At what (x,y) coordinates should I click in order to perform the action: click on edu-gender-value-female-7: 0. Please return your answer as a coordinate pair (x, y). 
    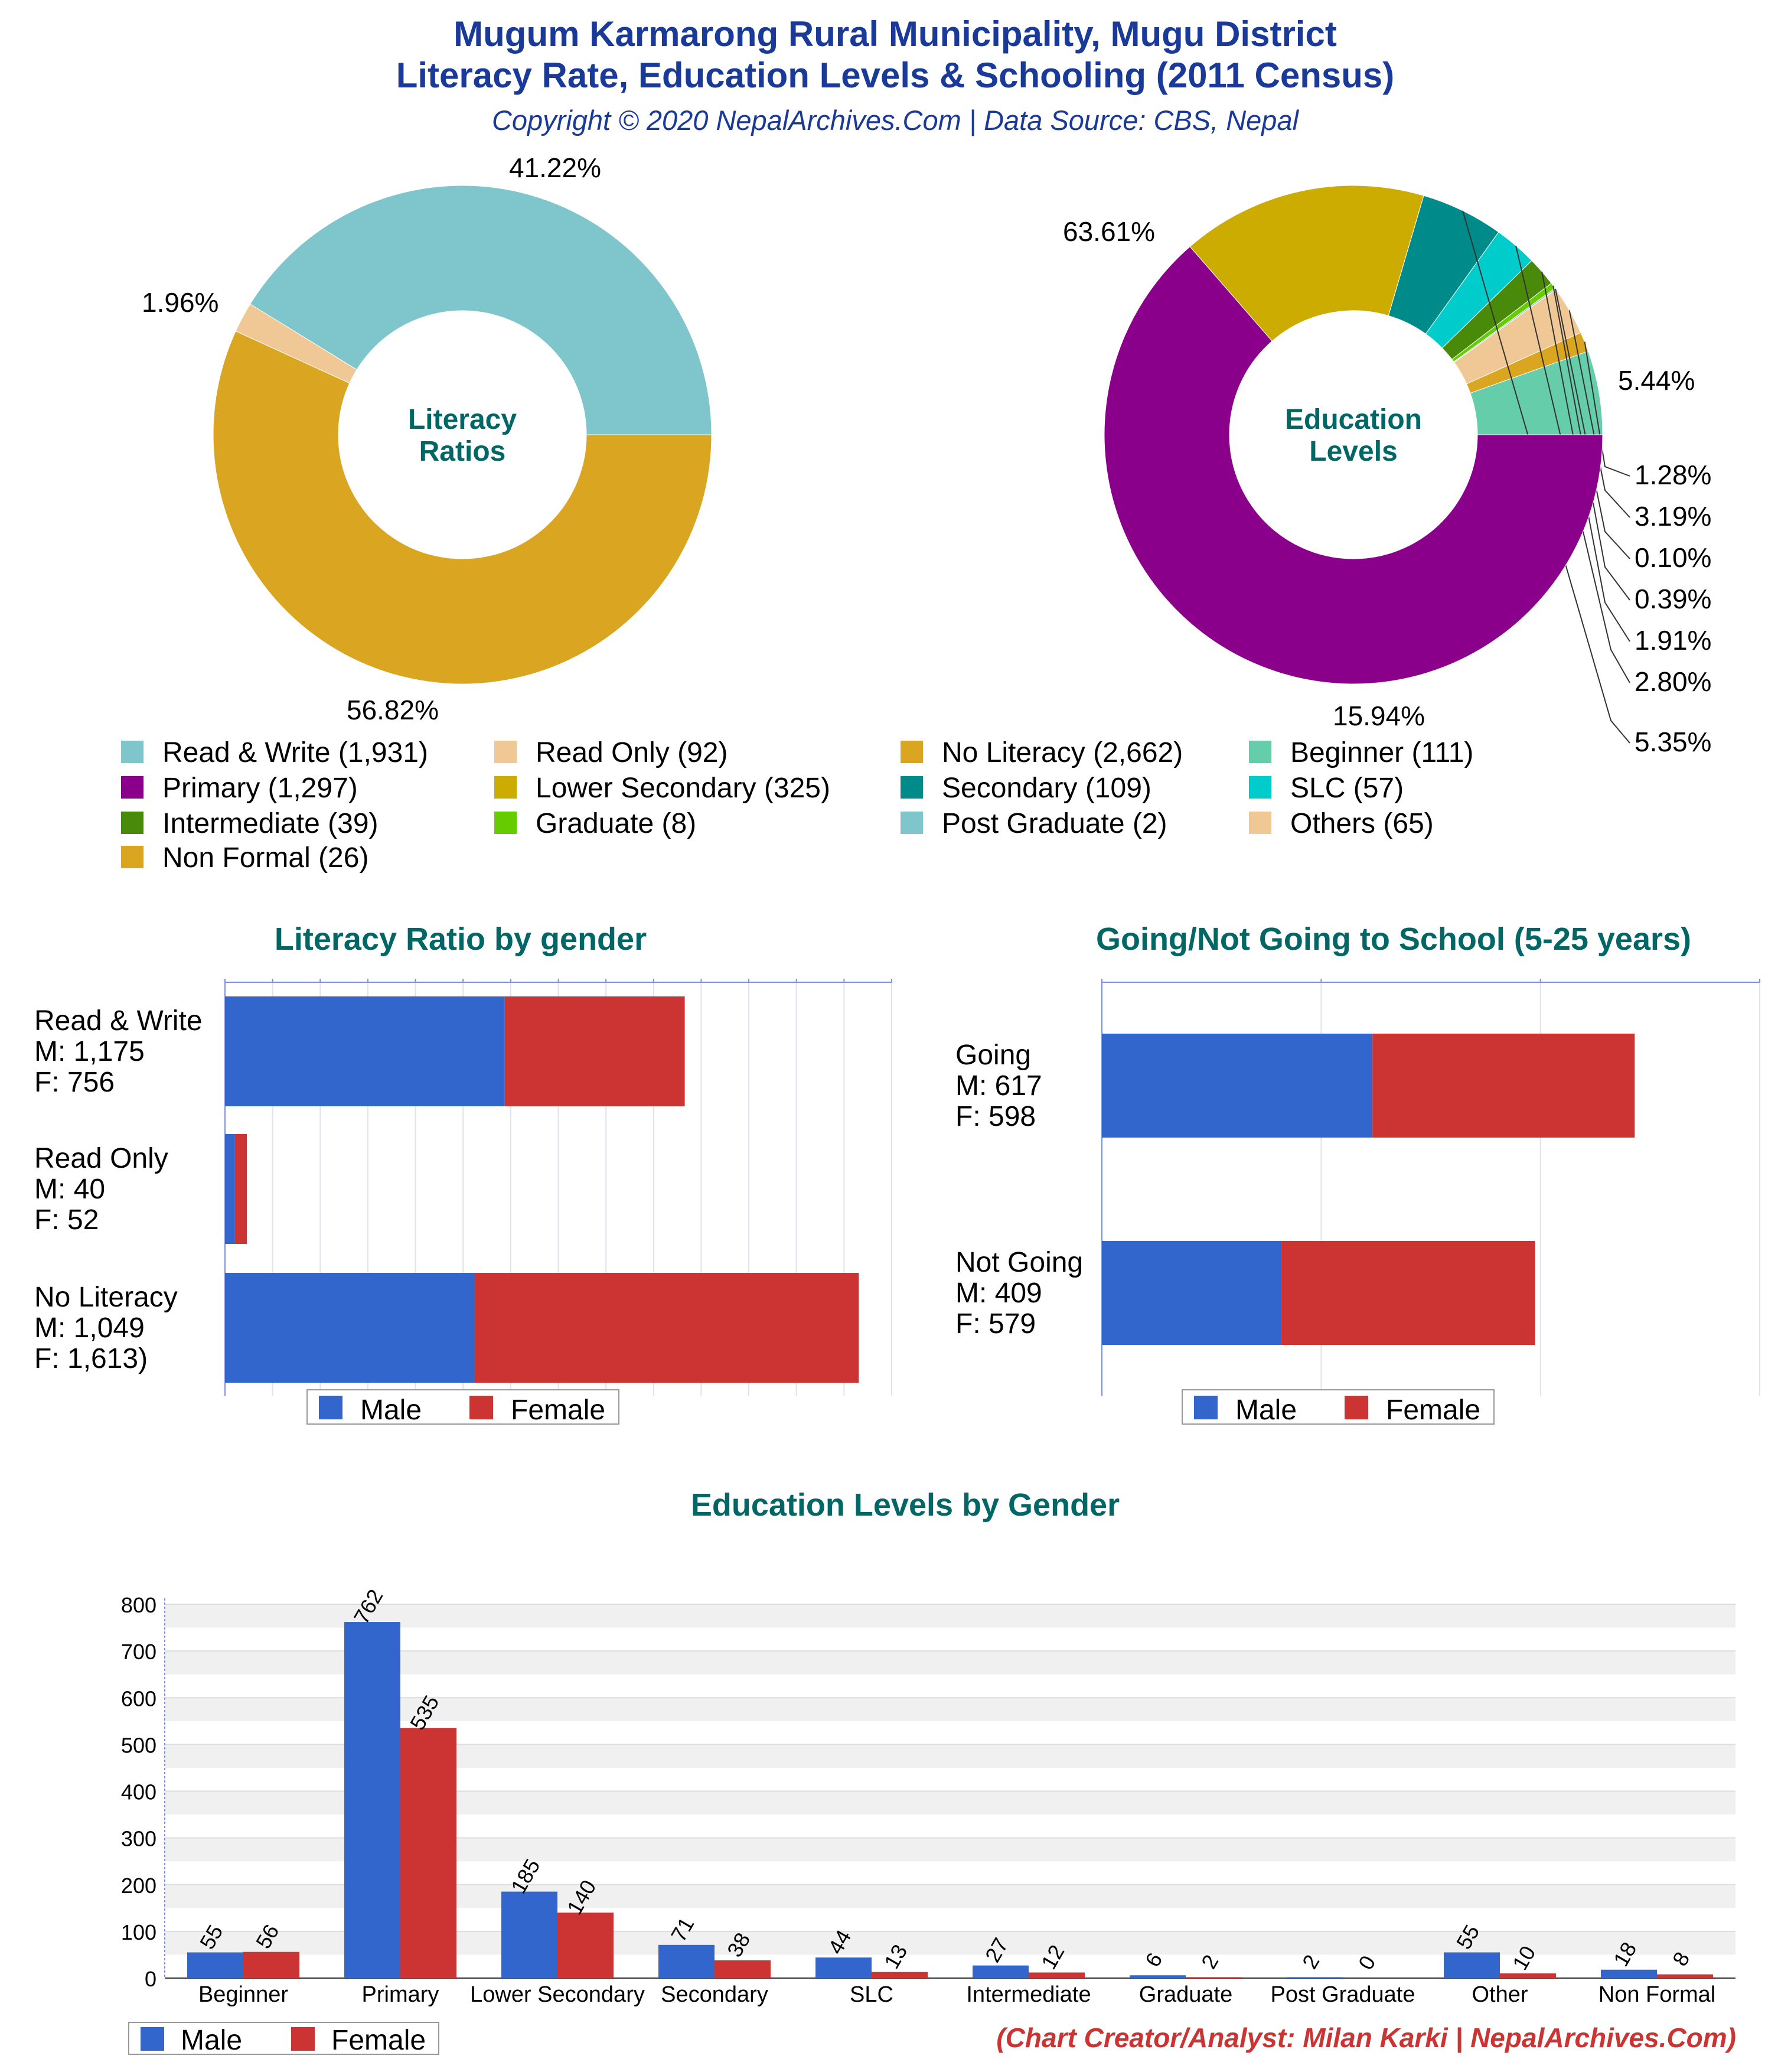
    Looking at the image, I should click on (1367, 1963).